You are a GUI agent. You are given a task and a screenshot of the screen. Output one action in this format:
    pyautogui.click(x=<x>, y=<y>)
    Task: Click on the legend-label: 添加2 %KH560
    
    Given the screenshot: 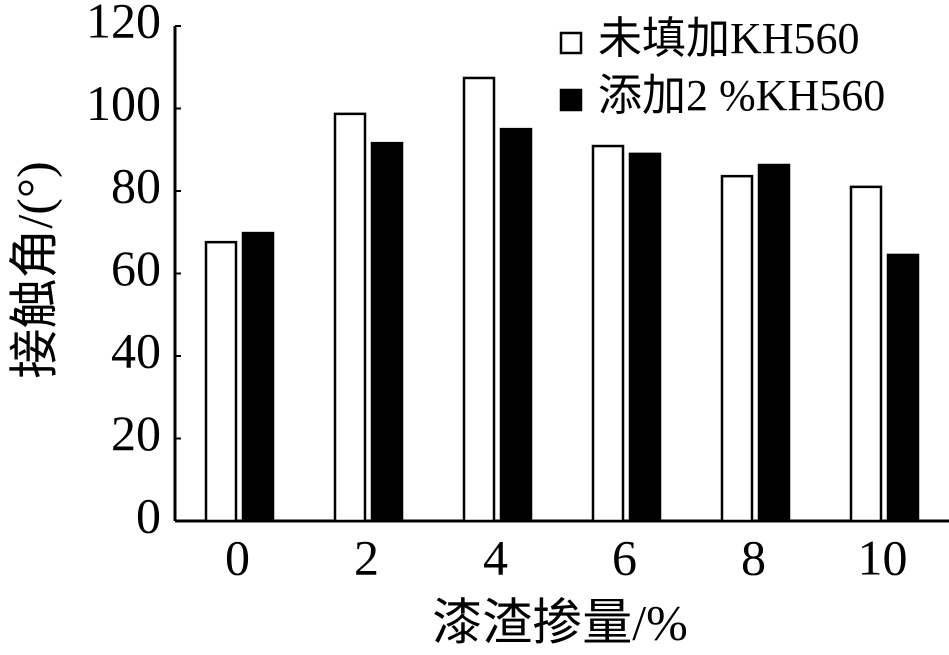 What is the action you would take?
    pyautogui.click(x=741, y=95)
    